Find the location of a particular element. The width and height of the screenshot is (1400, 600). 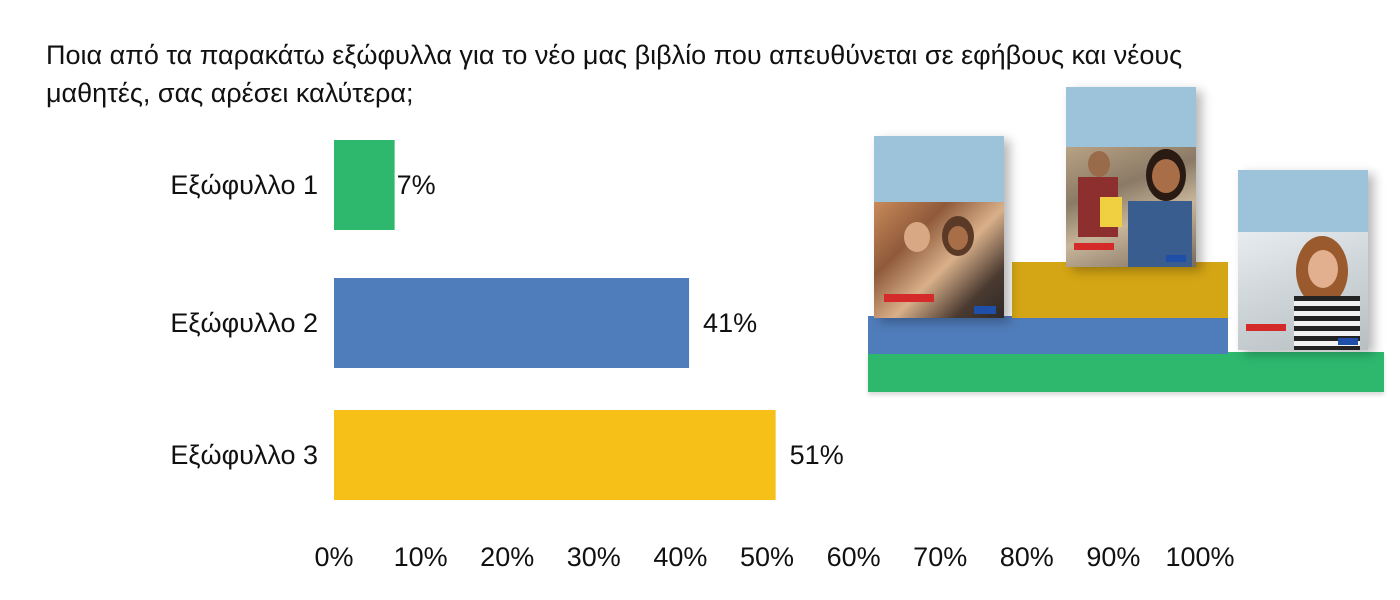

category-label-3: Εξώφυλλο 3 is located at coordinates (244, 455).